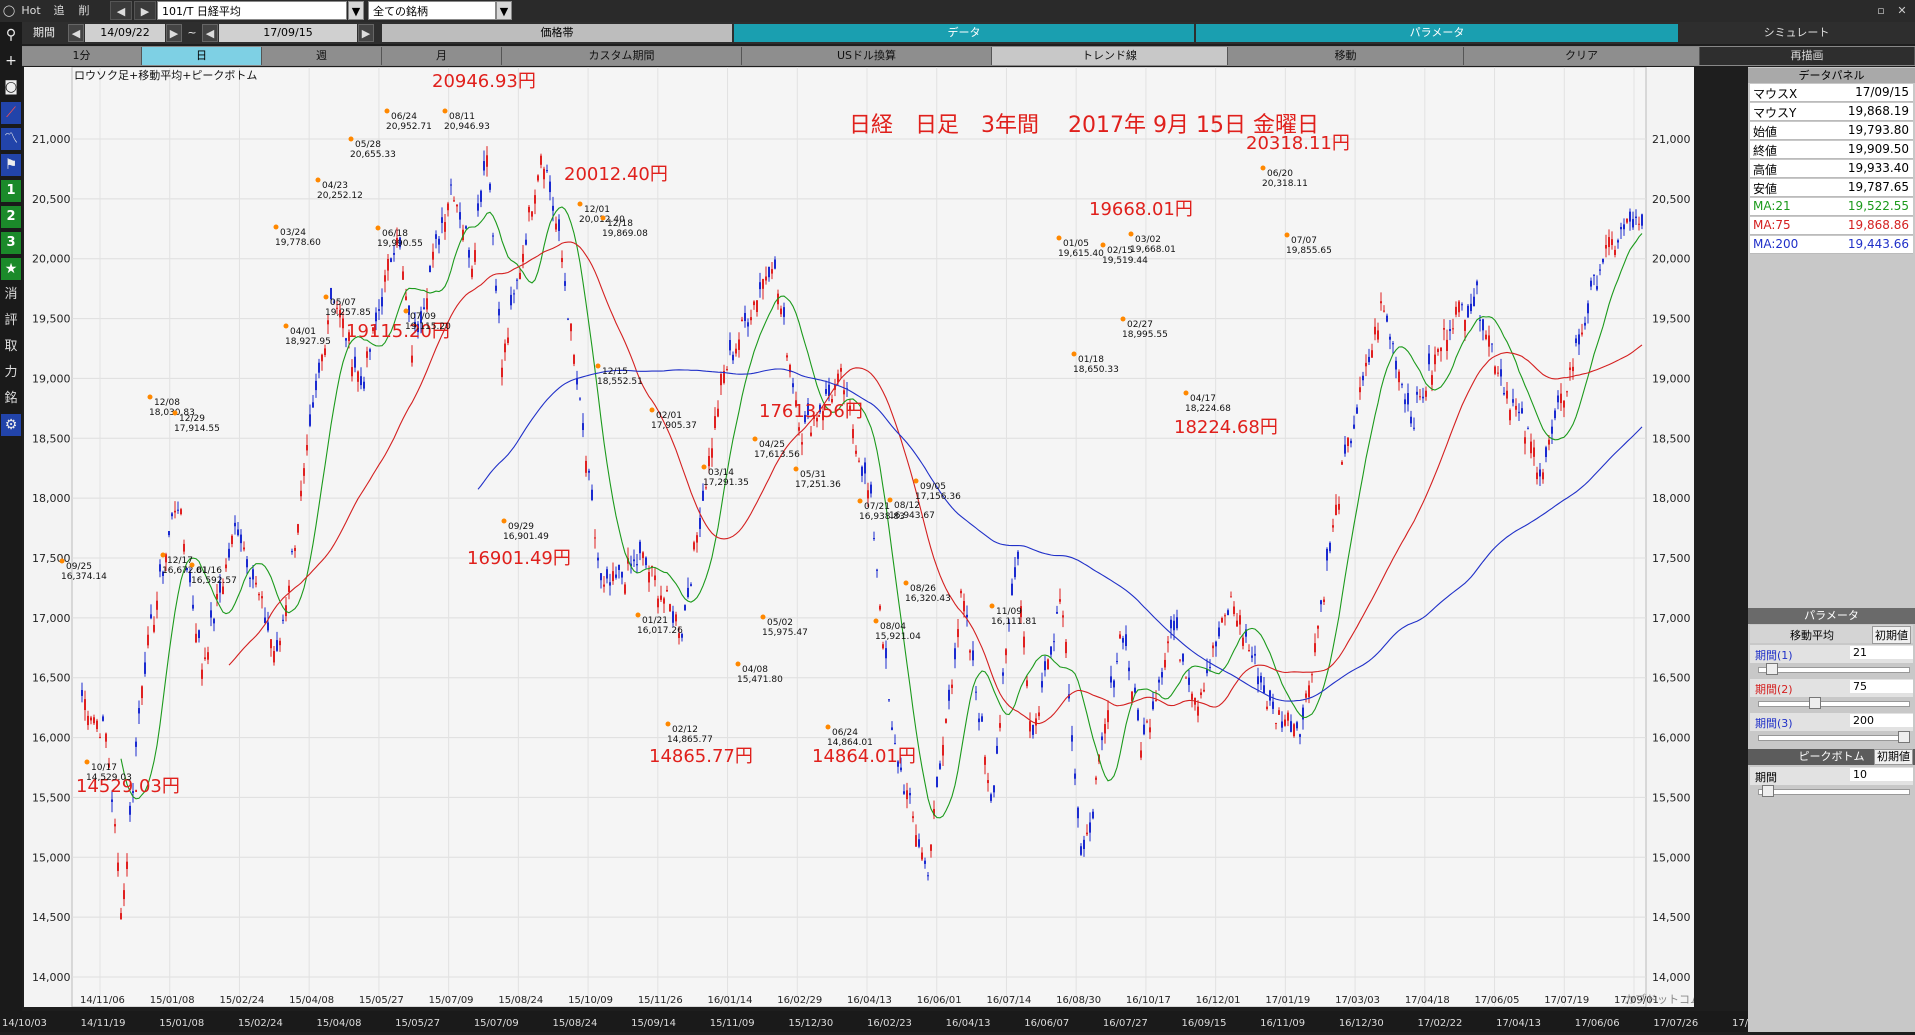  I want to click on symbol-field: 101/T 日経平均, so click(252, 10).